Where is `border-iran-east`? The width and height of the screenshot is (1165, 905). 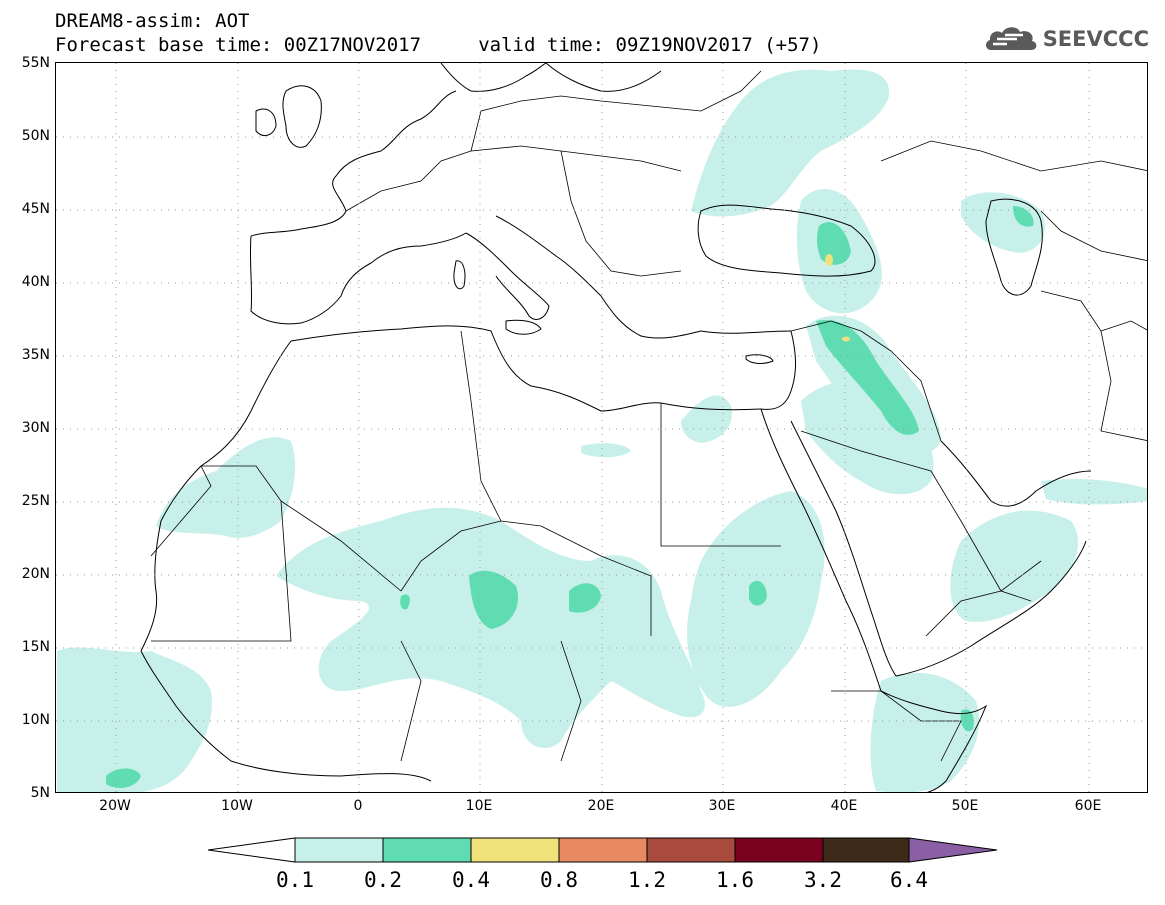 border-iran-east is located at coordinates (1093, 365).